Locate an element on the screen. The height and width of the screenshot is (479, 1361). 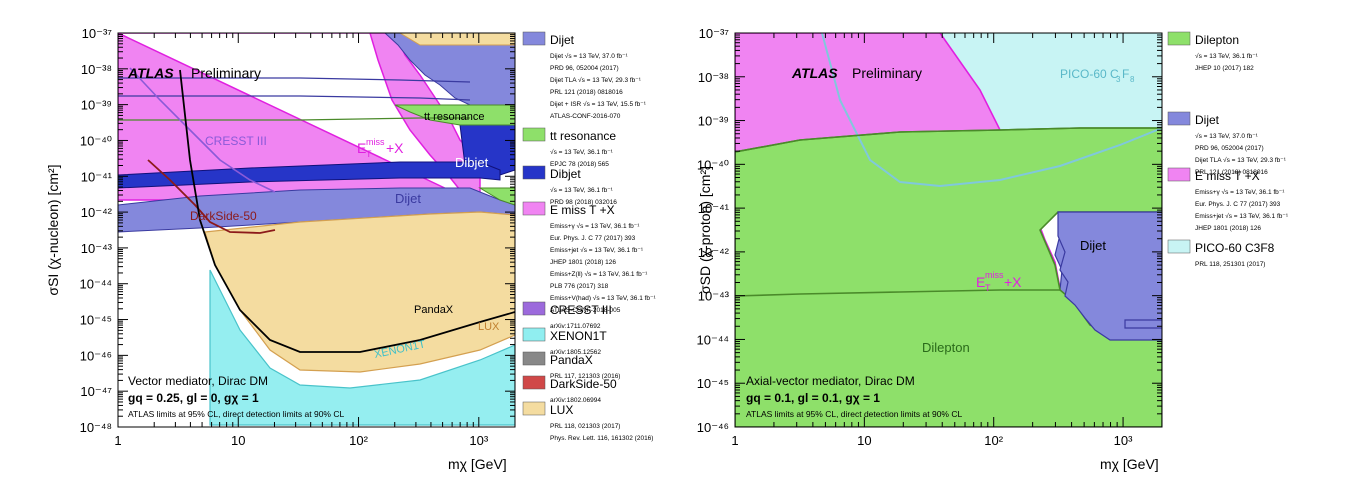
legend-sub: √s = 13 TeV, 36.1 fb⁻¹ is located at coordinates (582, 152).